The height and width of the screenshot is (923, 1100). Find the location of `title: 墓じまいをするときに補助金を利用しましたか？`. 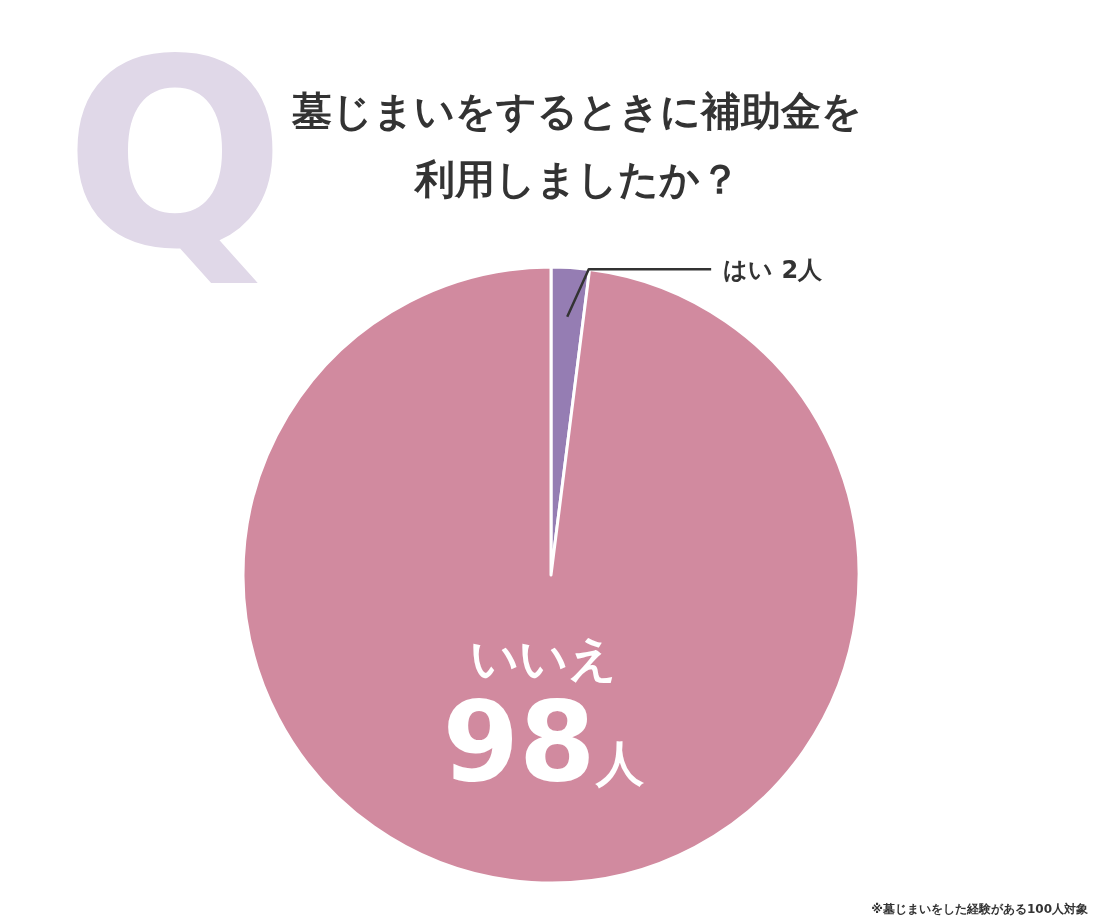

title: 墓じまいをするときに補助金を利用しましたか？ is located at coordinates (577, 145).